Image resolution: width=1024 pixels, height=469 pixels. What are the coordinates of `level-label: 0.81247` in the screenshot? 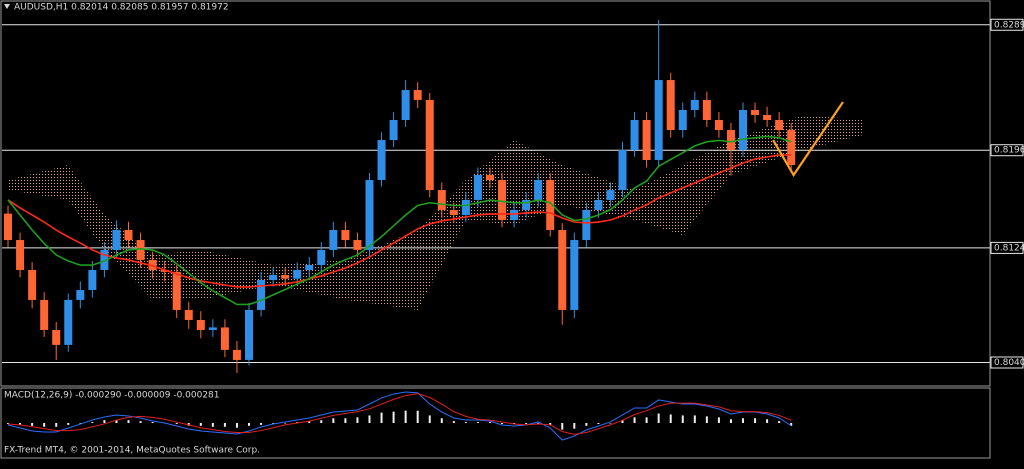 It's located at (1009, 248).